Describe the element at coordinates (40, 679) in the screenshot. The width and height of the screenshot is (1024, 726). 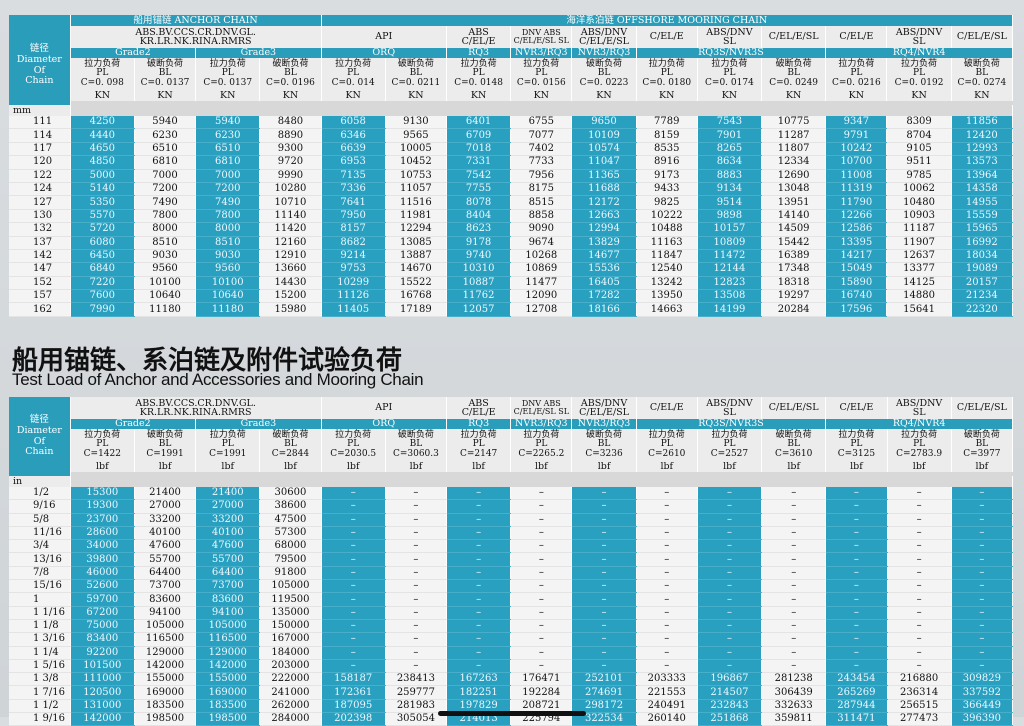
I see `diameter-cell: 1 3/8` at that location.